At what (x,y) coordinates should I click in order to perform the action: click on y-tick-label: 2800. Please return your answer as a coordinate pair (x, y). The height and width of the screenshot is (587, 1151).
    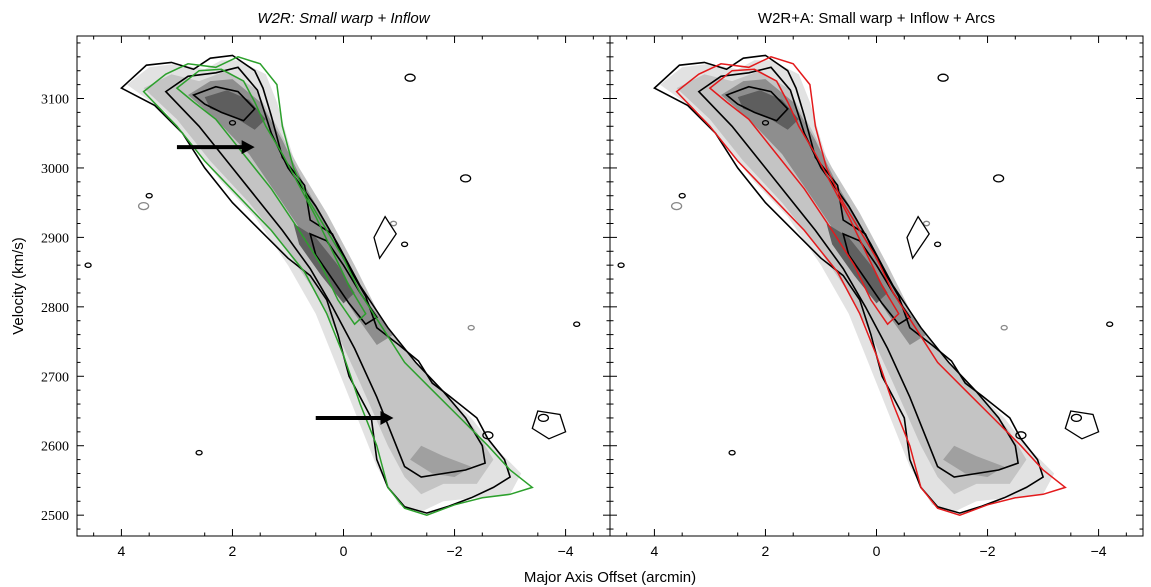
    Looking at the image, I should click on (55, 308).